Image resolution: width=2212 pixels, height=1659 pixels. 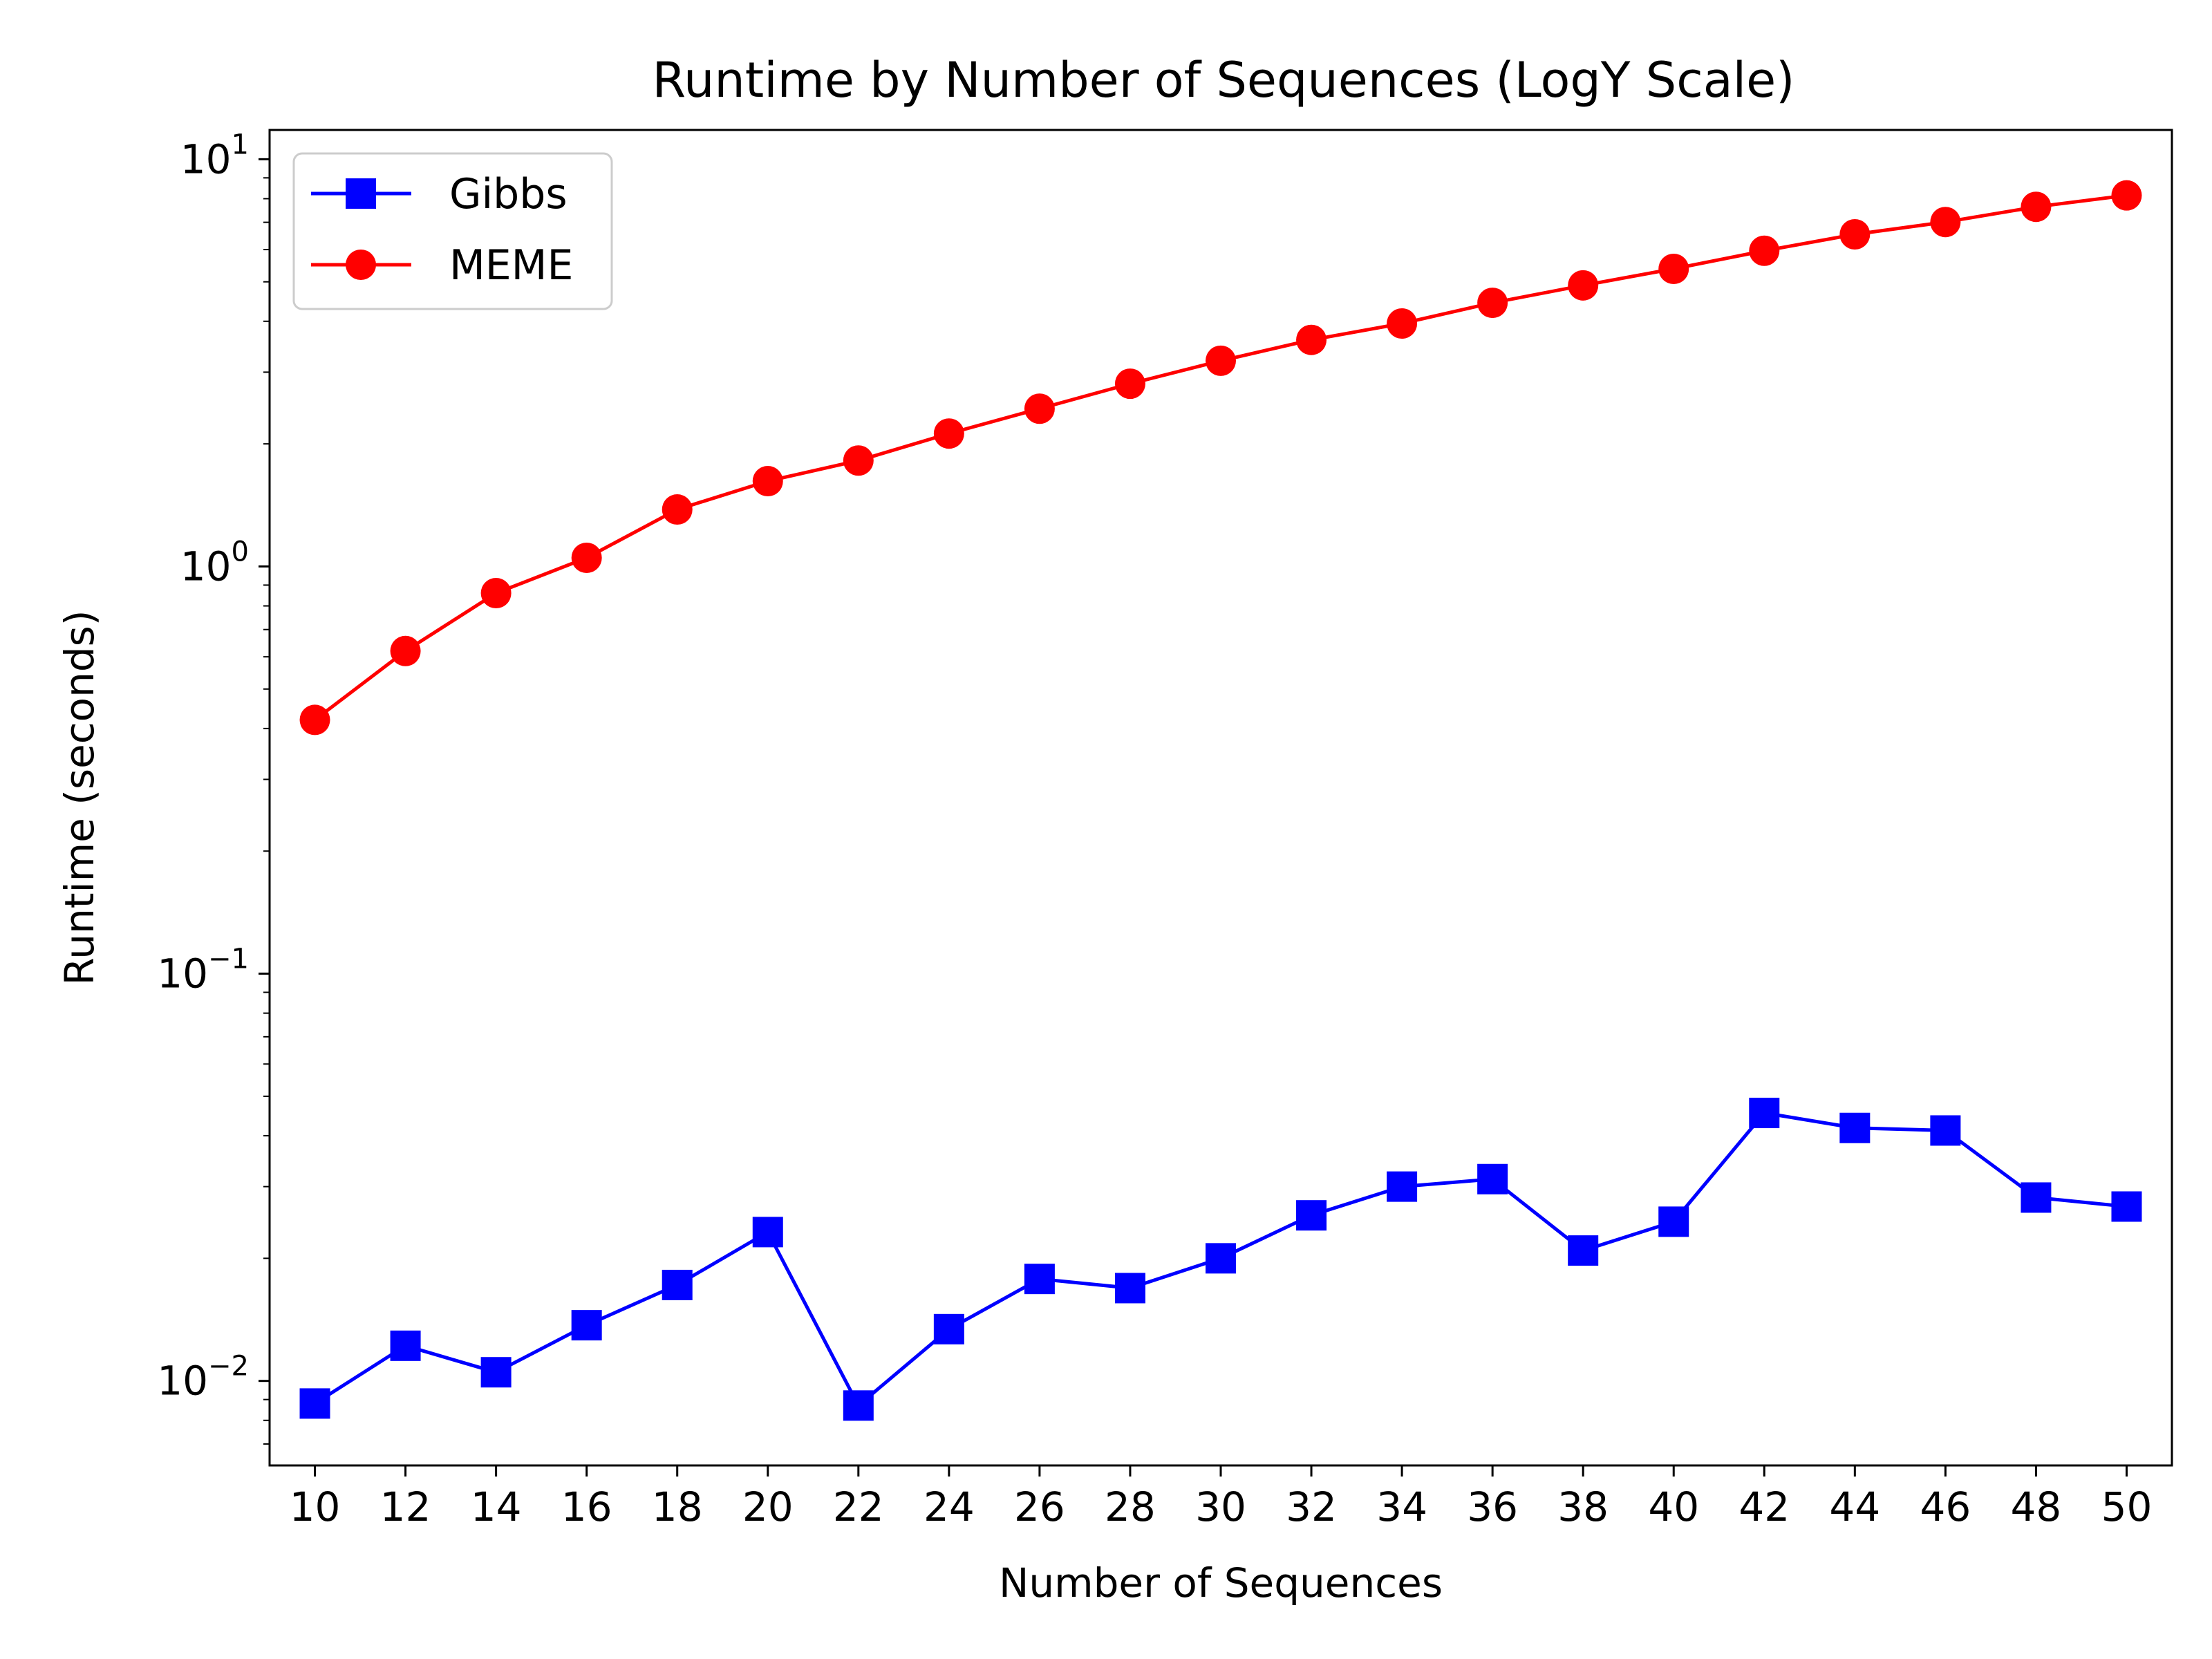 What do you see at coordinates (1131, 1507) in the screenshot?
I see `x-tick-label: 28` at bounding box center [1131, 1507].